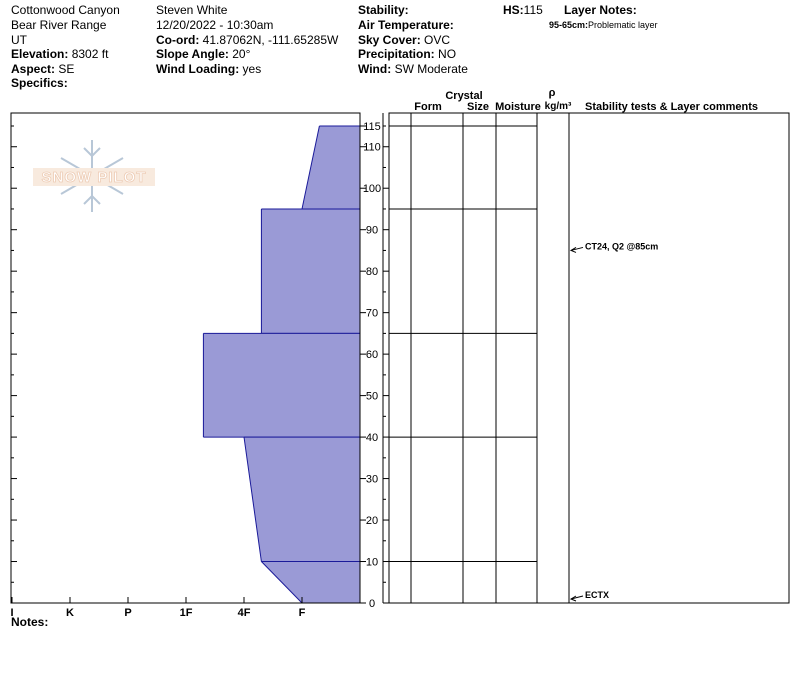 This screenshot has width=800, height=676. Describe the element at coordinates (372, 314) in the screenshot. I see `height-tick-label: 70` at that location.